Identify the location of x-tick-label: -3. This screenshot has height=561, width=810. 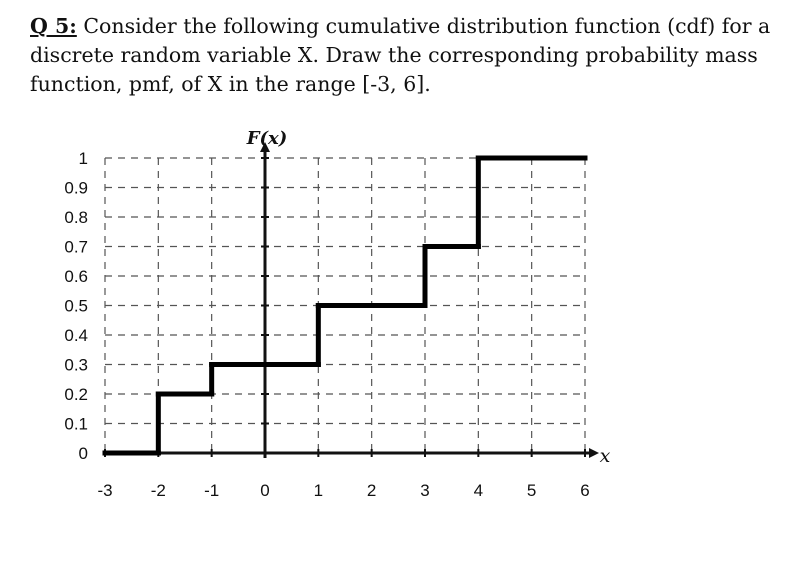
(104, 490).